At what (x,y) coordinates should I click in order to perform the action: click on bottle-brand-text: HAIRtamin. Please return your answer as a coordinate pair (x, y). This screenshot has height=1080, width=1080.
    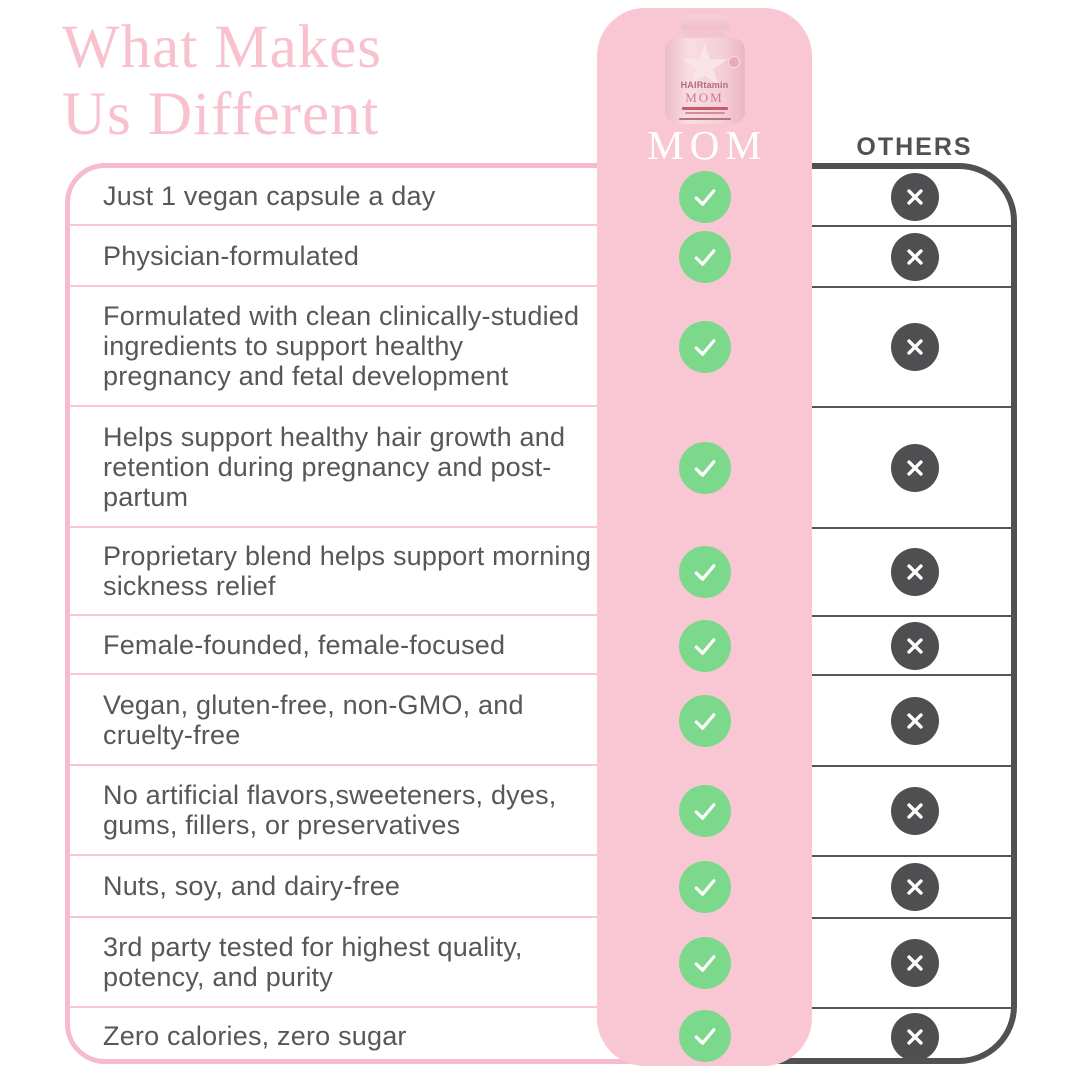
    Looking at the image, I should click on (704, 85).